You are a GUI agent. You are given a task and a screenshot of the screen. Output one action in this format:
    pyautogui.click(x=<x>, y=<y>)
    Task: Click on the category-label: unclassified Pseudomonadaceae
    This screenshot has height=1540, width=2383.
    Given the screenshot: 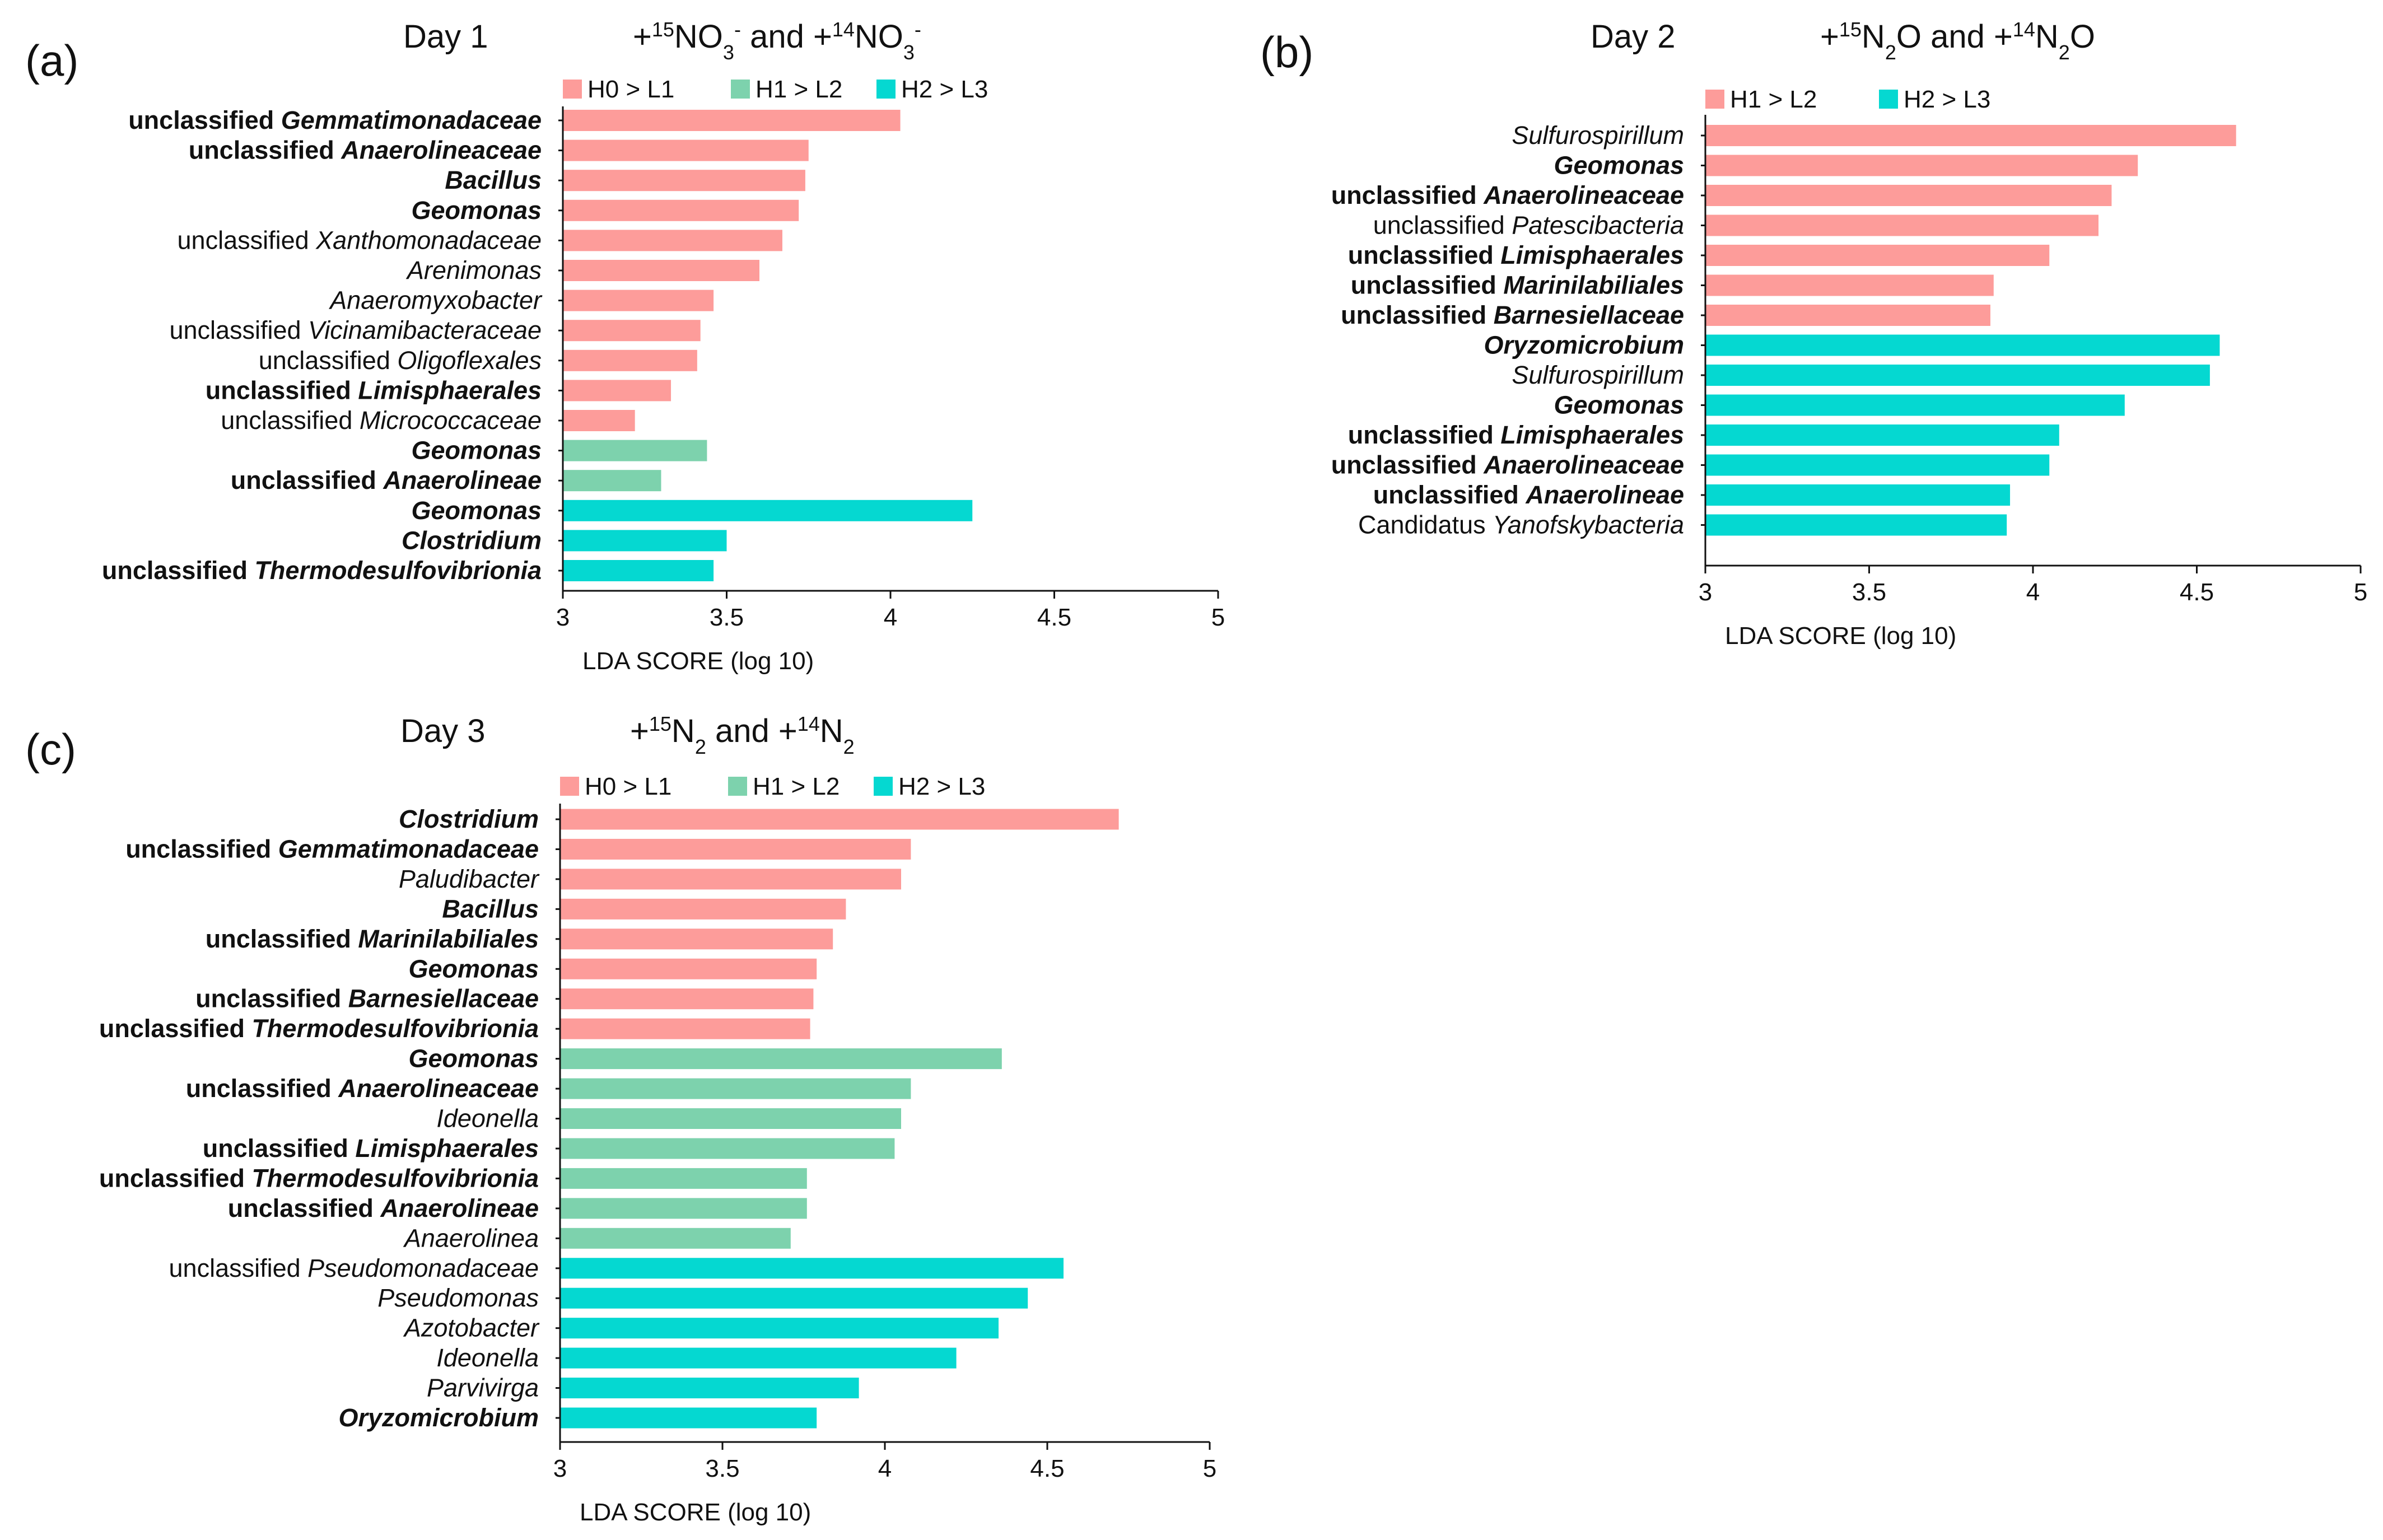 What is the action you would take?
    pyautogui.click(x=354, y=1268)
    